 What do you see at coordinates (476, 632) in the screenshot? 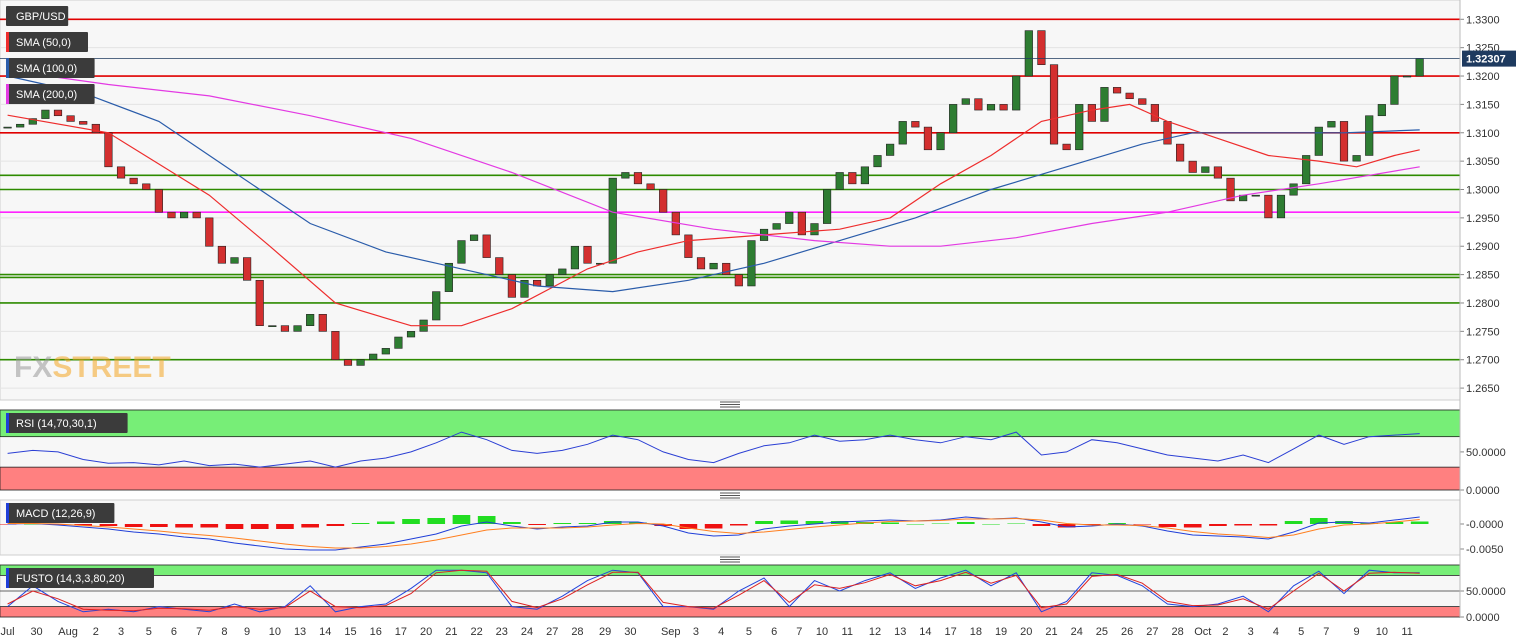
I see `x-tick-label: 22` at bounding box center [476, 632].